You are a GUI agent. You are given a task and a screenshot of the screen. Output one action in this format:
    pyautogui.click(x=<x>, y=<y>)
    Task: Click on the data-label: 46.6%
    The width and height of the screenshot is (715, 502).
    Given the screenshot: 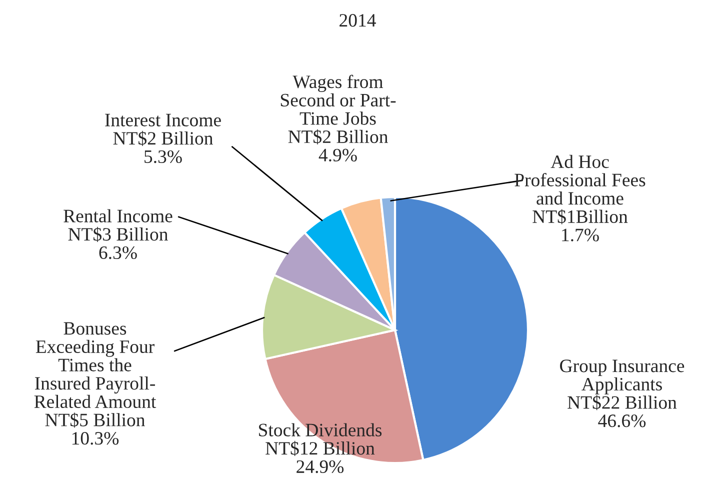 What is the action you would take?
    pyautogui.click(x=622, y=421)
    